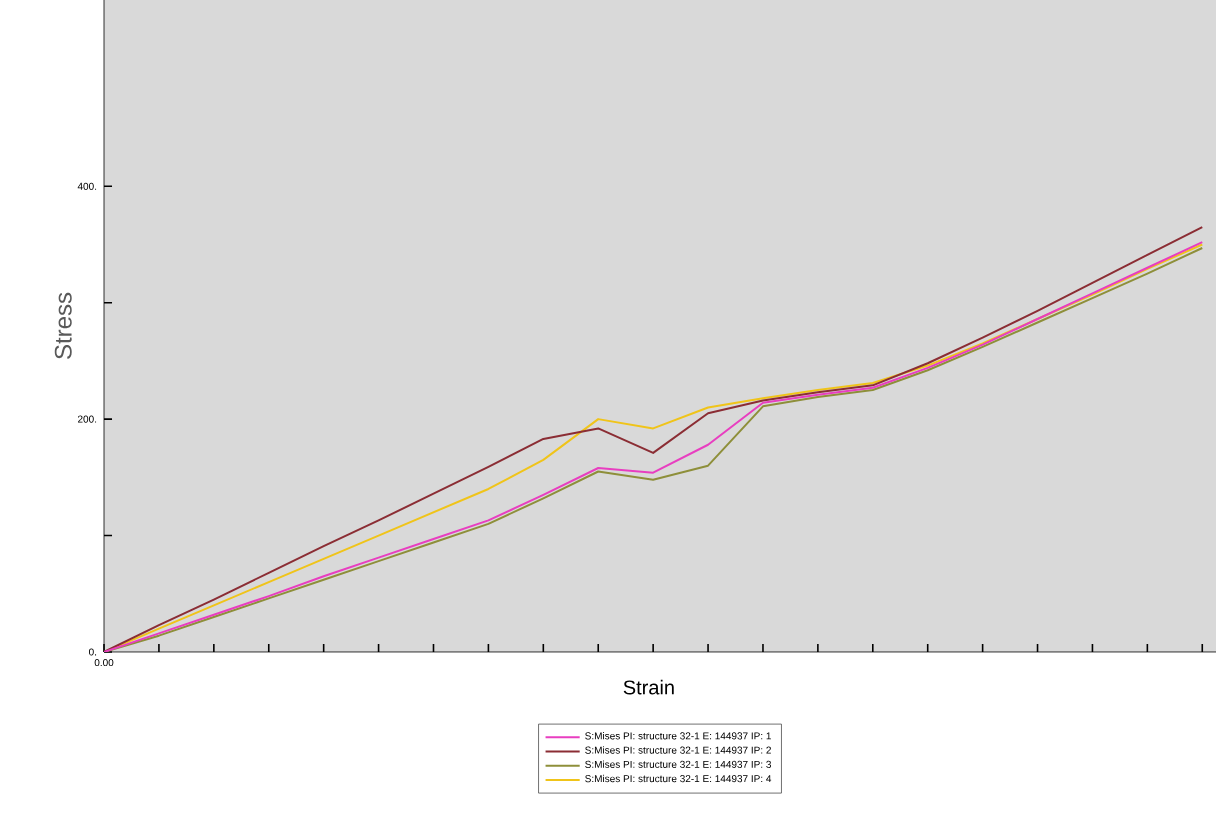 This screenshot has height=828, width=1220. I want to click on y-axis-title: Stress, so click(63, 325).